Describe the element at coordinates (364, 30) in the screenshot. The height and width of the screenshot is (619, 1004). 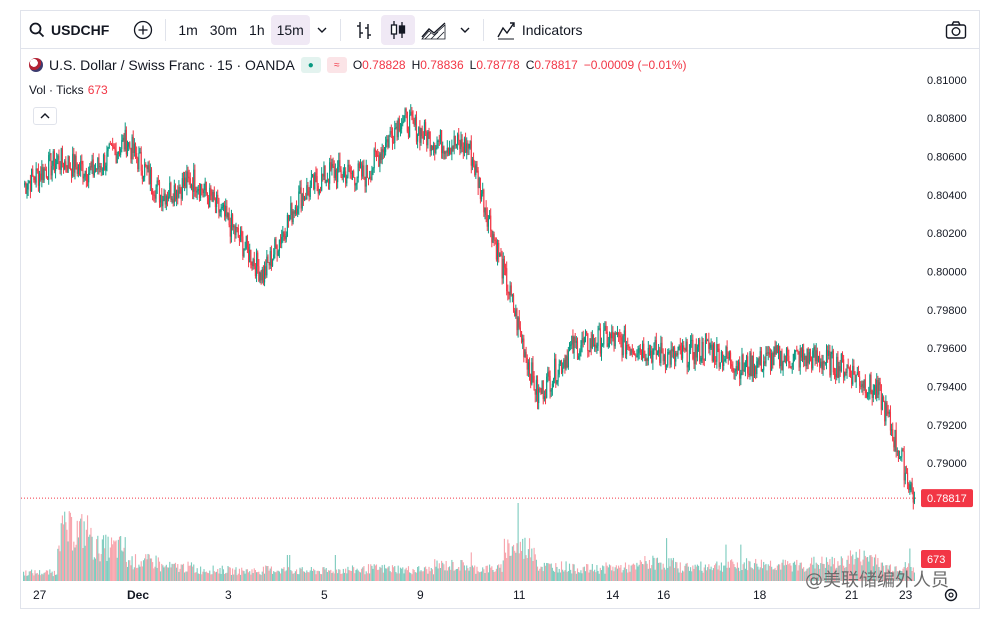
I see `bar-style-button` at that location.